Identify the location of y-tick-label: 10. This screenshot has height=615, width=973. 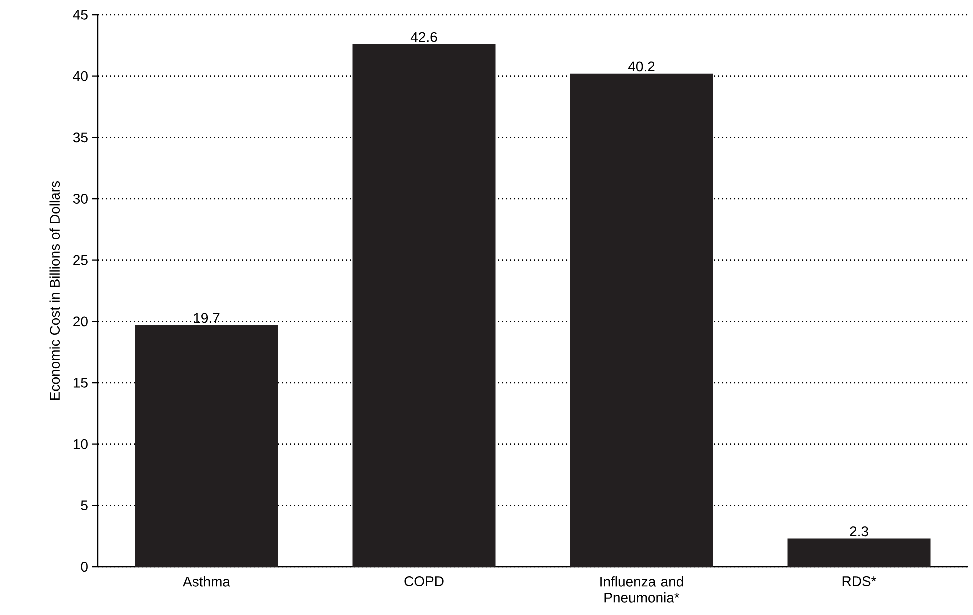
(81, 444).